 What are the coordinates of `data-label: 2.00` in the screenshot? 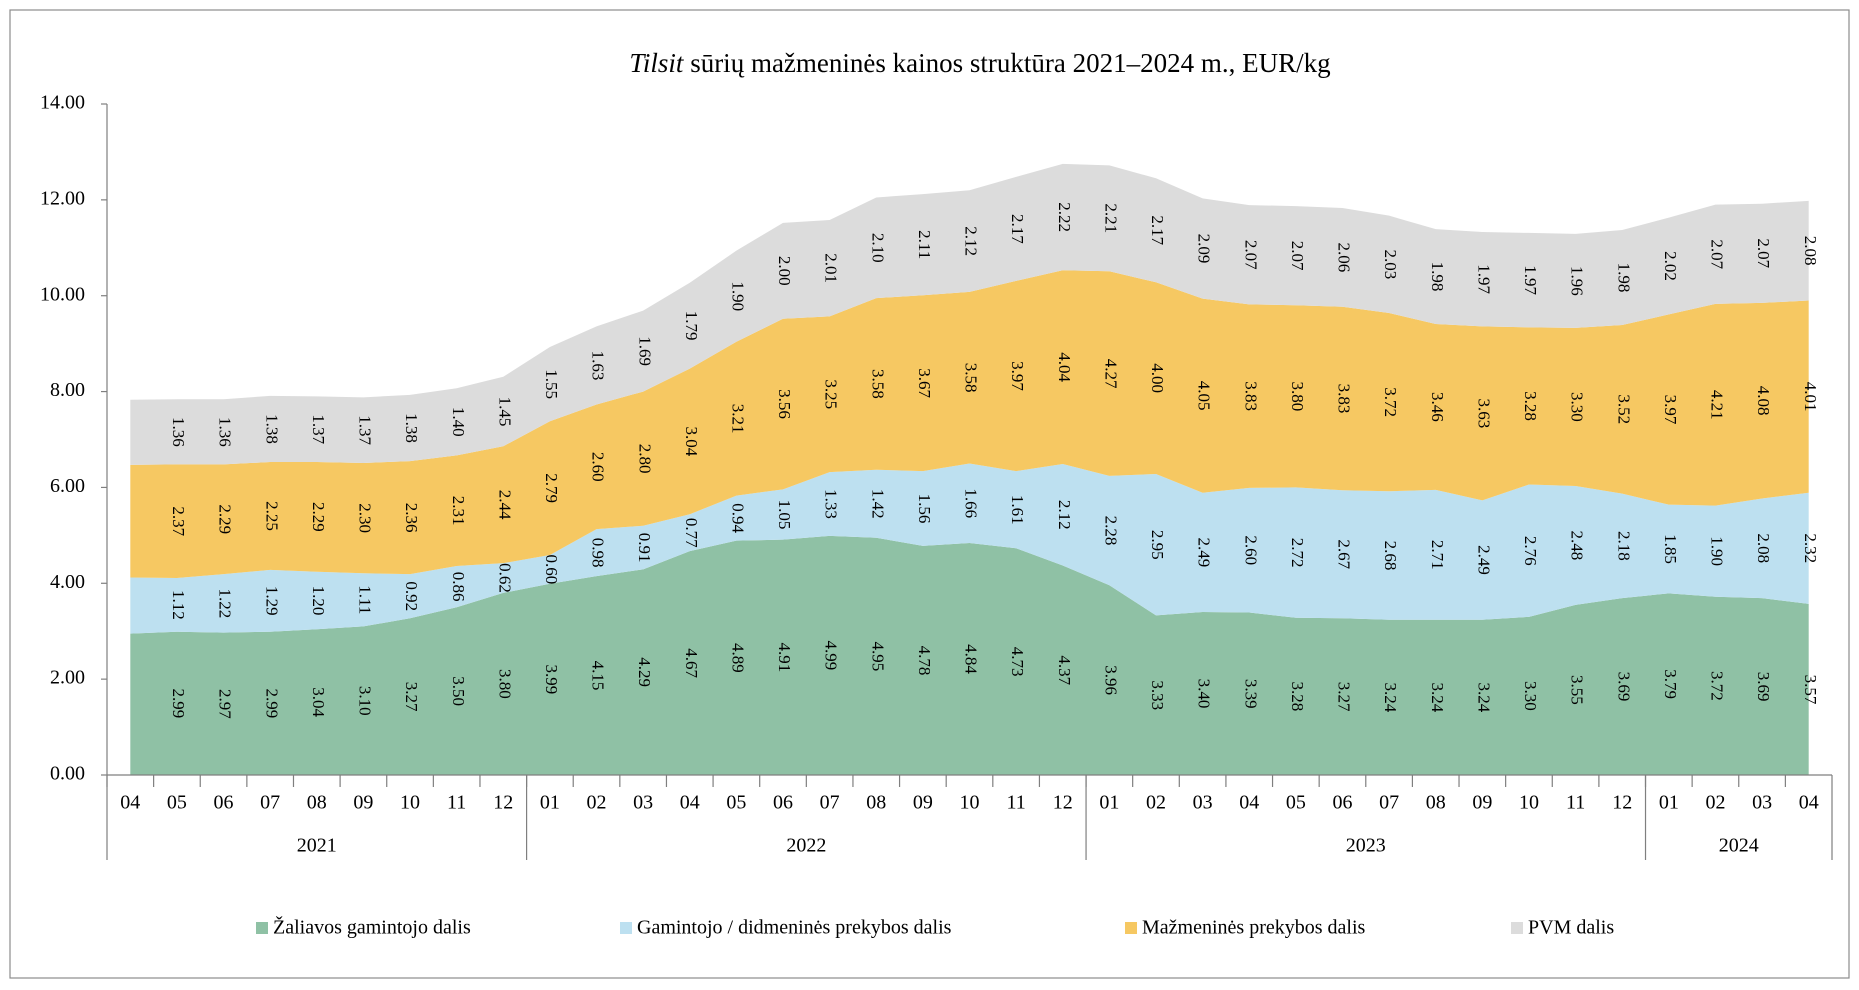 It's located at (784, 271).